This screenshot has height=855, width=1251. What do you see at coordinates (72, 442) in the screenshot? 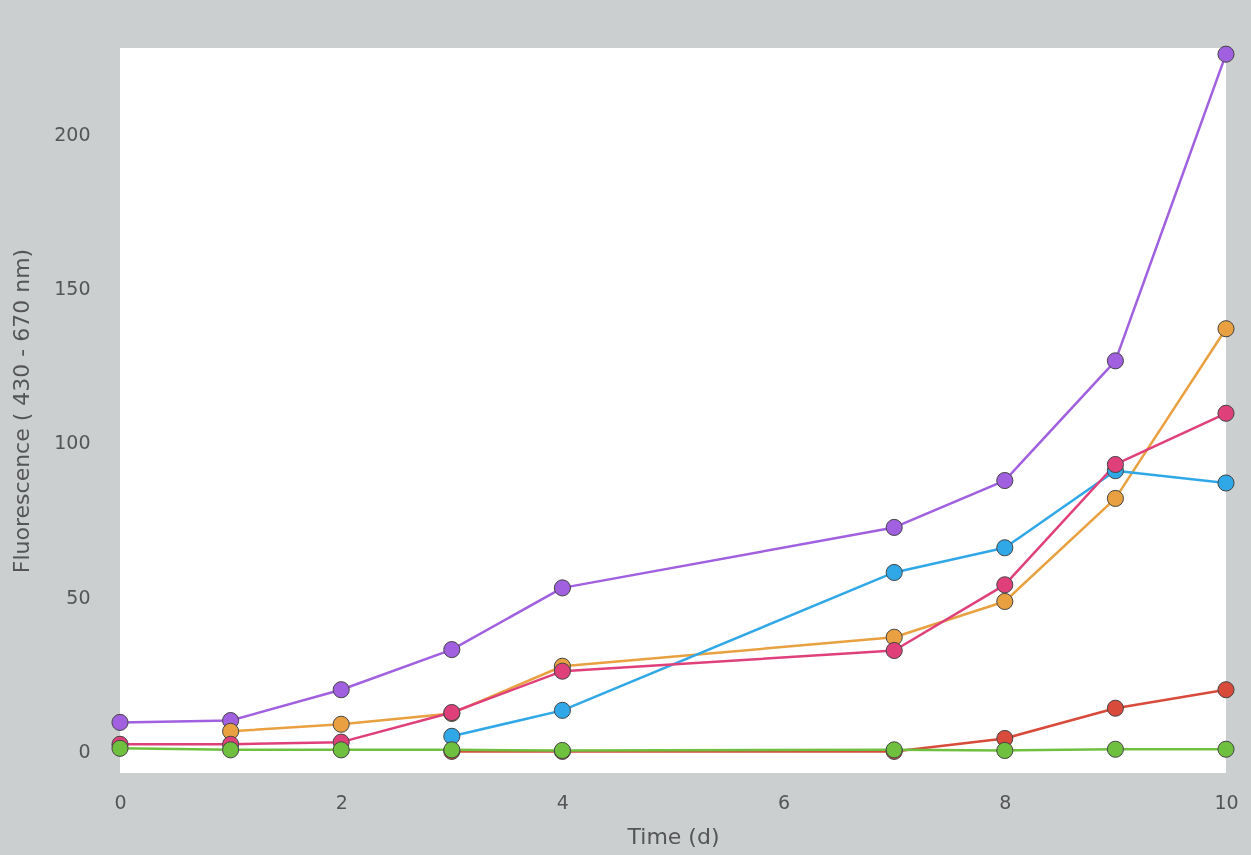
I see `y-tick-label: 100` at bounding box center [72, 442].